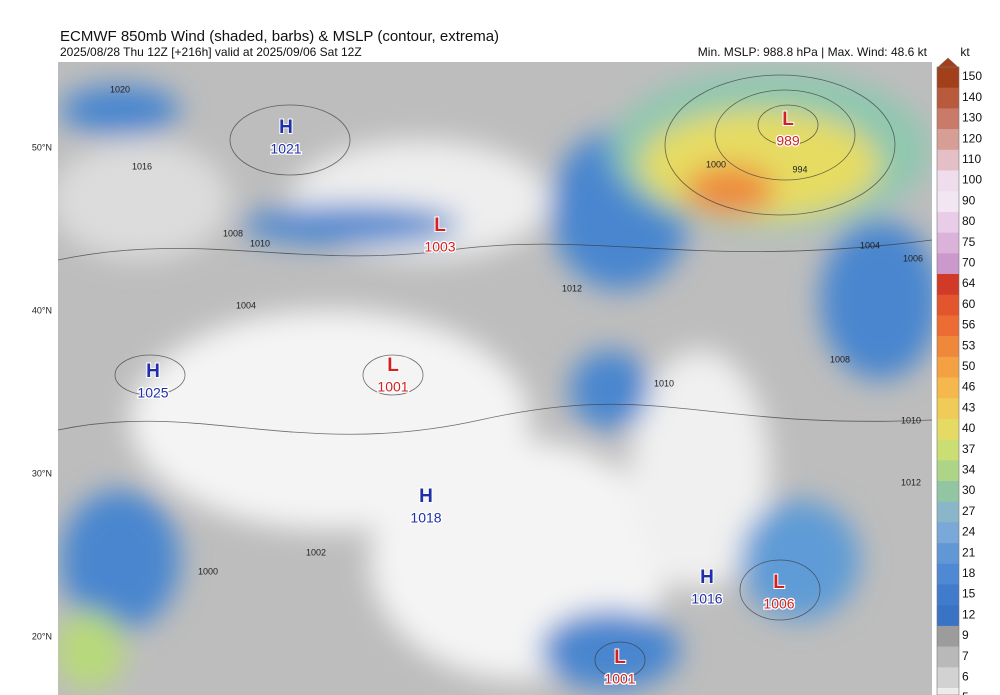  Describe the element at coordinates (965, 656) in the screenshot. I see `colorbar-label: 7` at that location.